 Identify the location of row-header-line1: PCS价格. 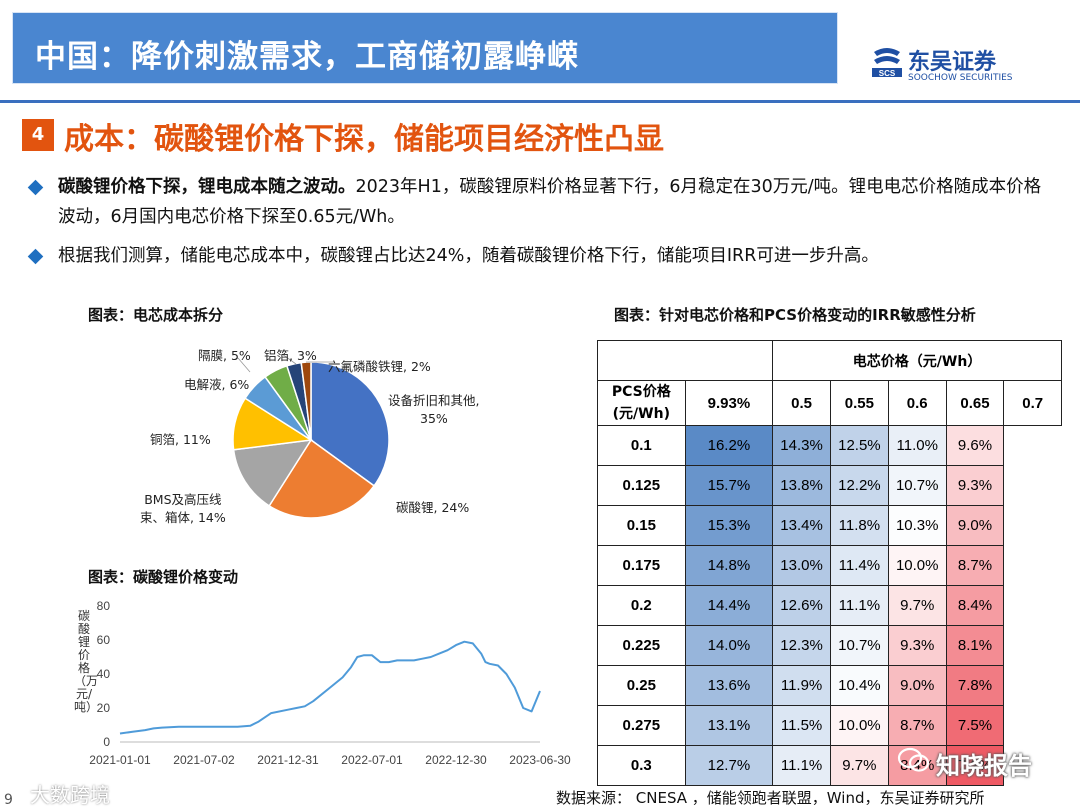
(641, 392).